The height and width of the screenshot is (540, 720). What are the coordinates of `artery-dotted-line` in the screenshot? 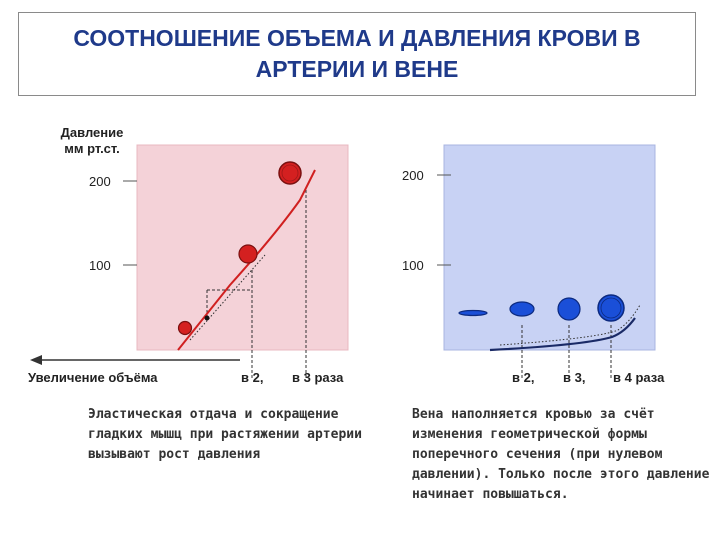 It's located at (227, 297).